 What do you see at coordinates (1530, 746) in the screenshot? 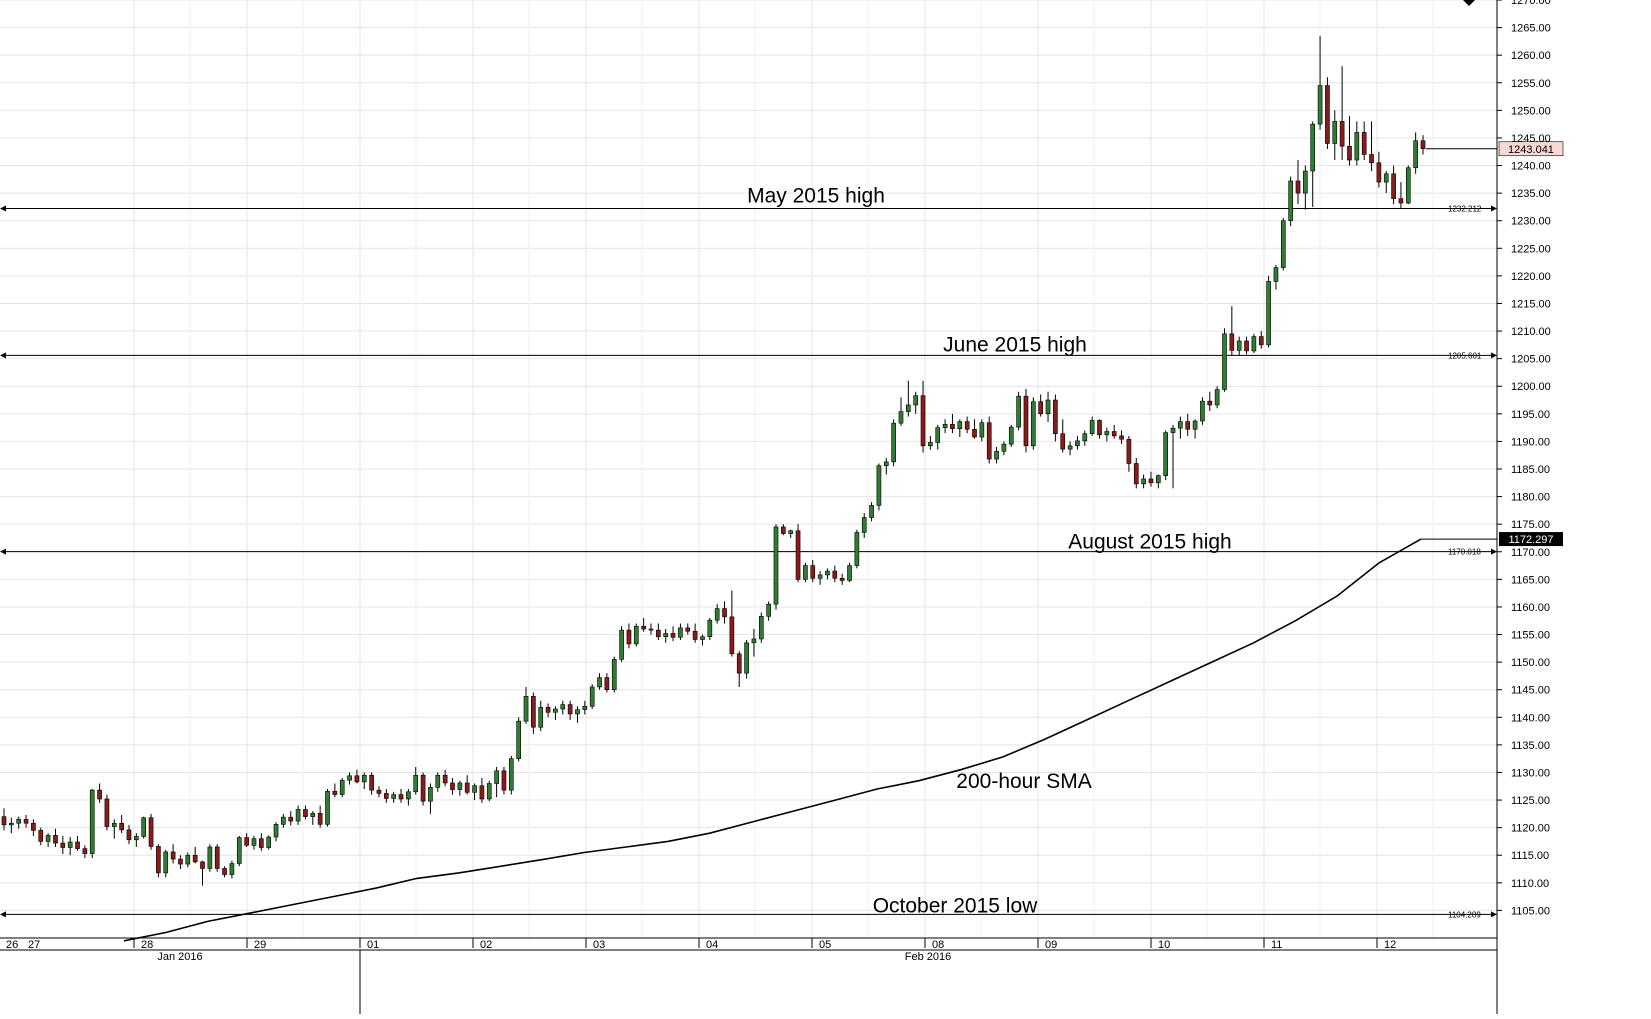
I see `y-tick-label: 1135.00` at bounding box center [1530, 746].